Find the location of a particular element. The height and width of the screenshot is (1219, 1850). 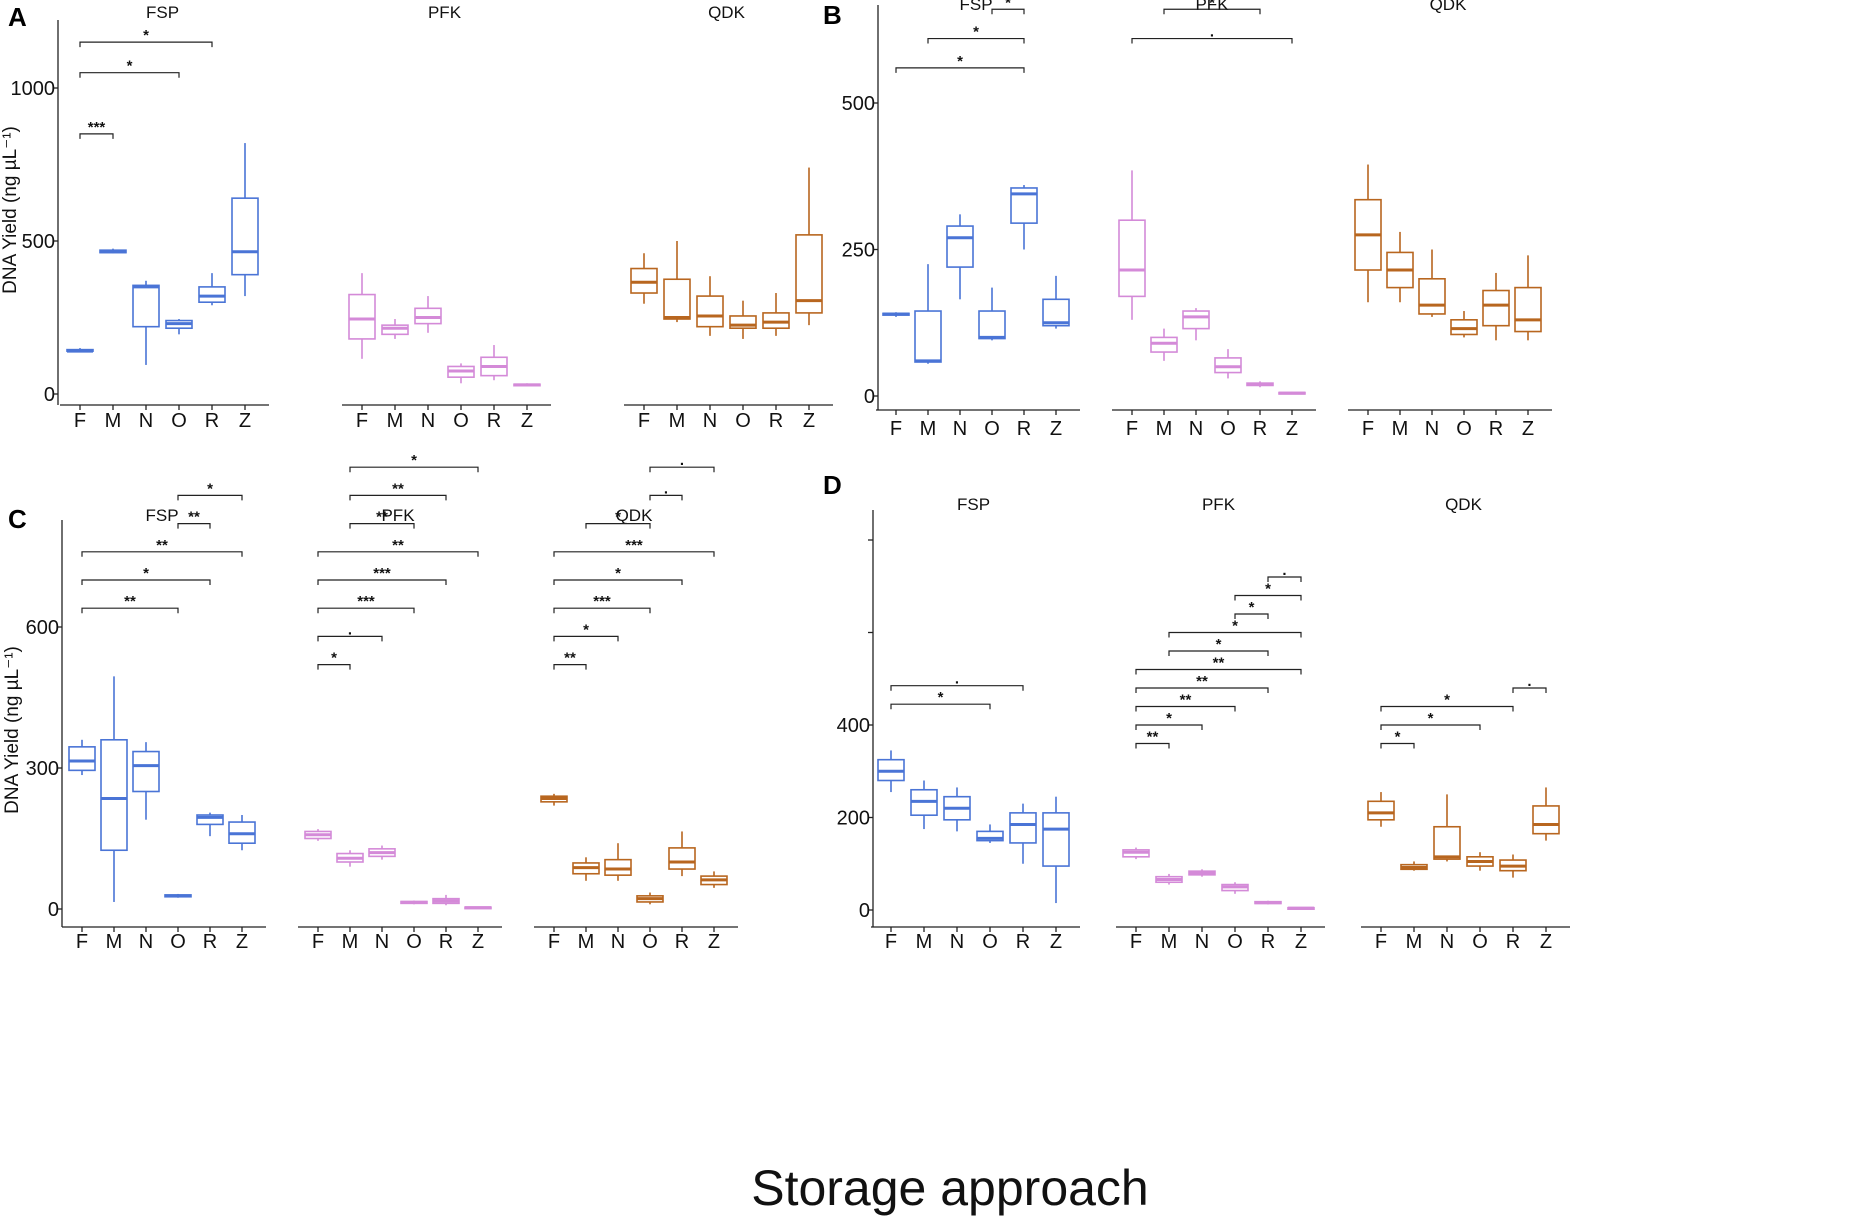

facet-QDK: QDK F M N O R Z is located at coordinates (728, 217).